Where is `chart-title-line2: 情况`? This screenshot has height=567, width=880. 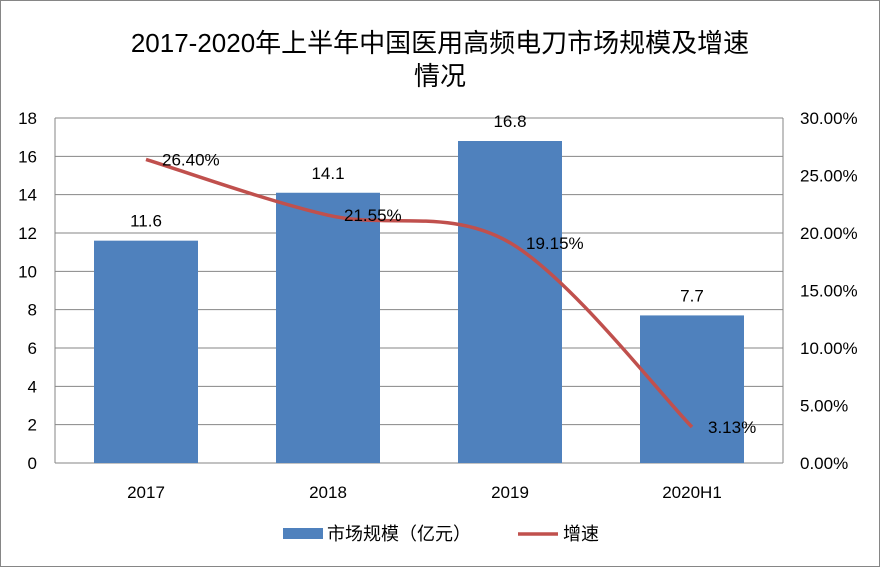
chart-title-line2: 情况 is located at coordinates (440, 76).